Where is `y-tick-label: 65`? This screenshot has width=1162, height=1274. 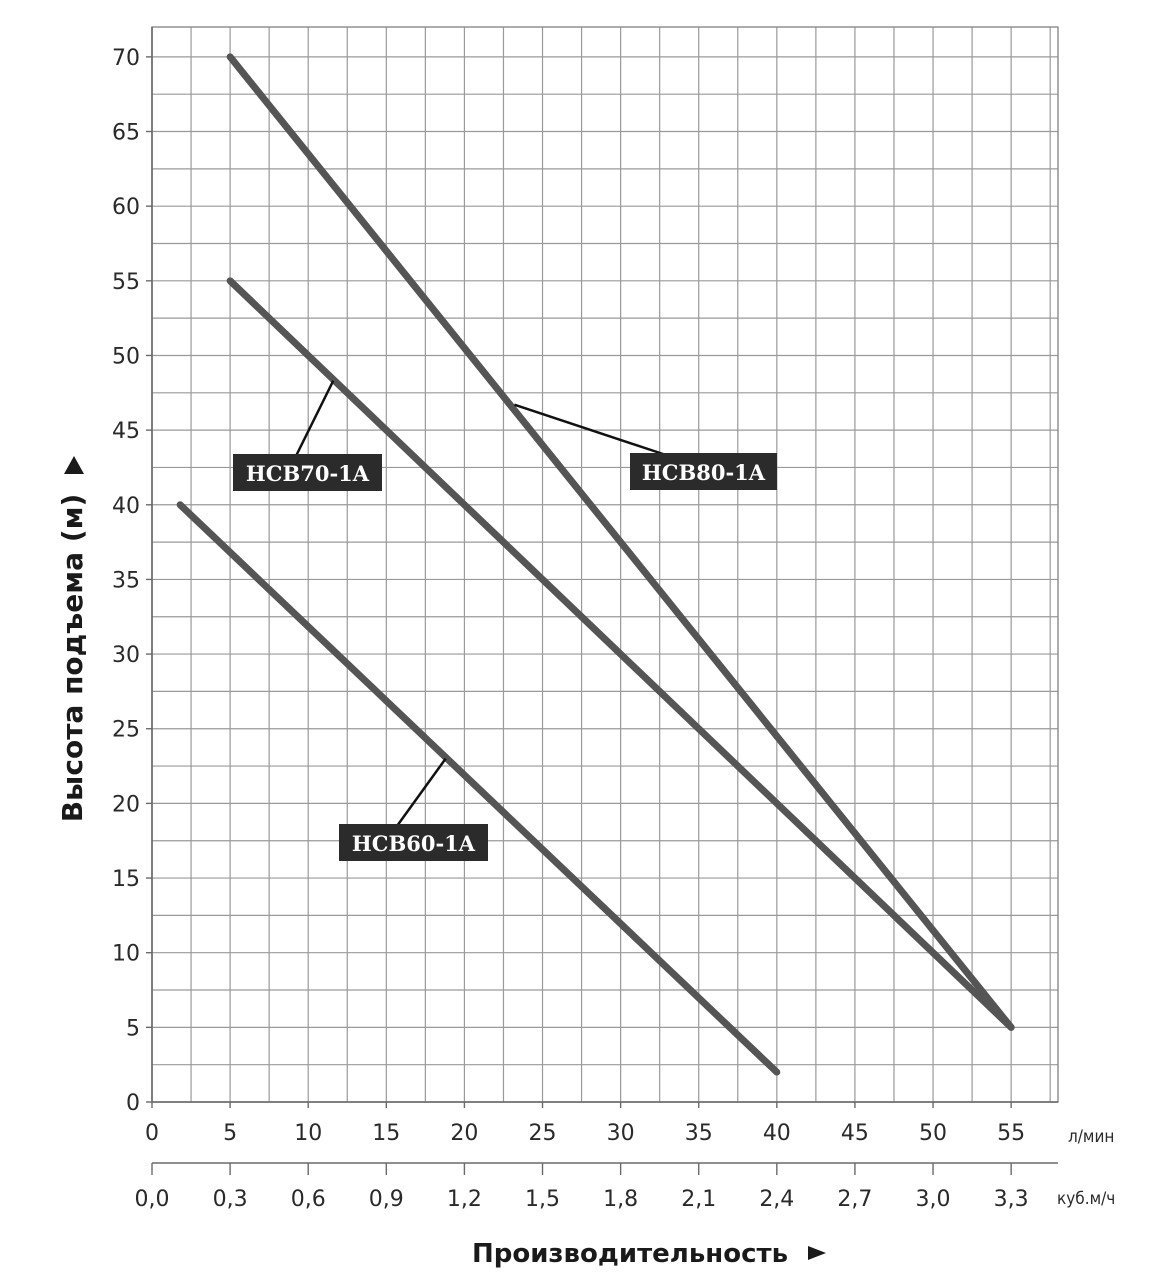 y-tick-label: 65 is located at coordinates (126, 133).